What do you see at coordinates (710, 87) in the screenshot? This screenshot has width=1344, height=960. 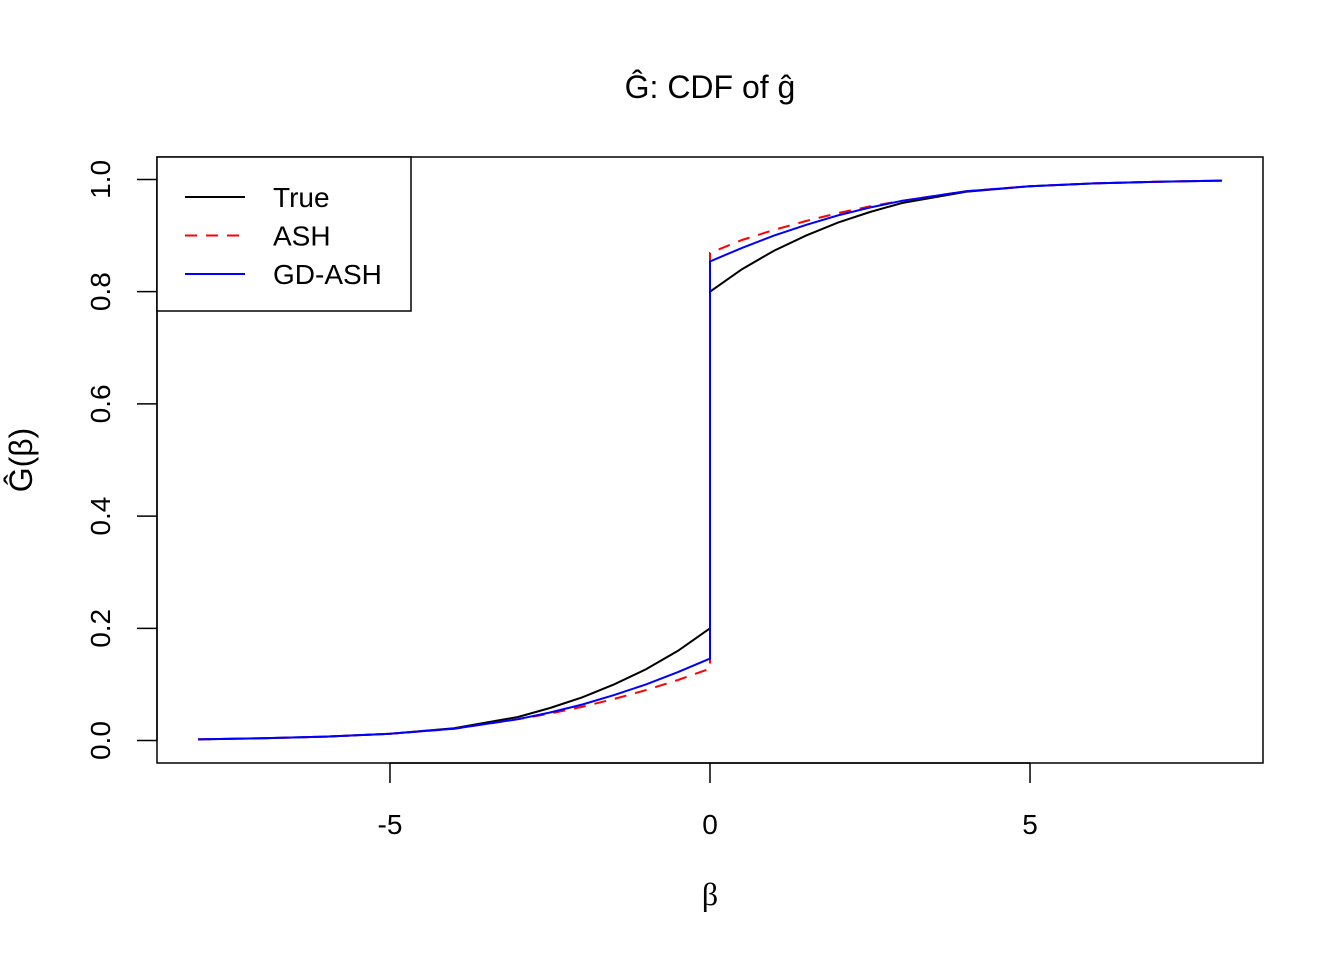 I see `chart-title: Ĝ: CDF of ĝ` at bounding box center [710, 87].